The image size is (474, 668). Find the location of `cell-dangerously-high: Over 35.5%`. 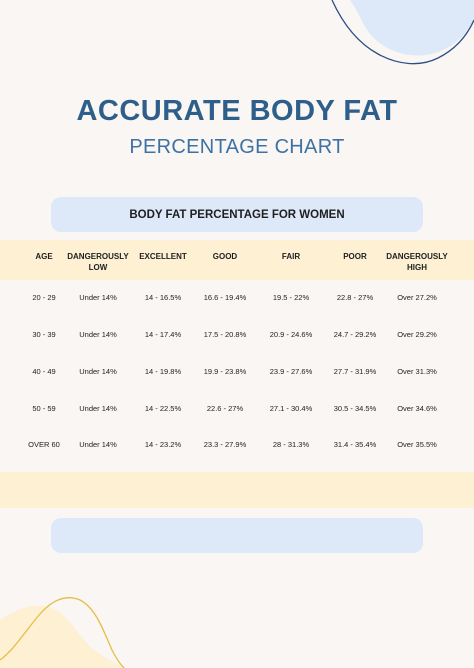

cell-dangerously-high: Over 35.5% is located at coordinates (417, 444).